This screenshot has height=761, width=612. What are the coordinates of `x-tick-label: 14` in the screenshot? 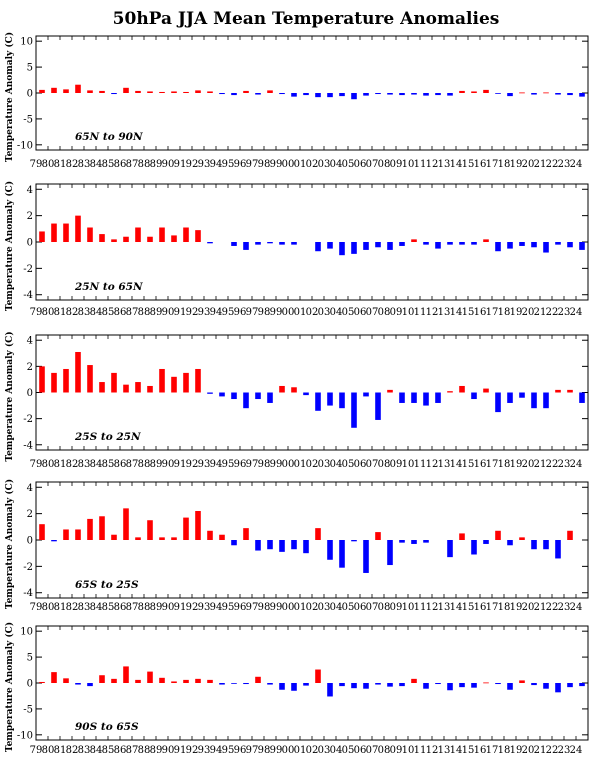 It's located at (456, 750).